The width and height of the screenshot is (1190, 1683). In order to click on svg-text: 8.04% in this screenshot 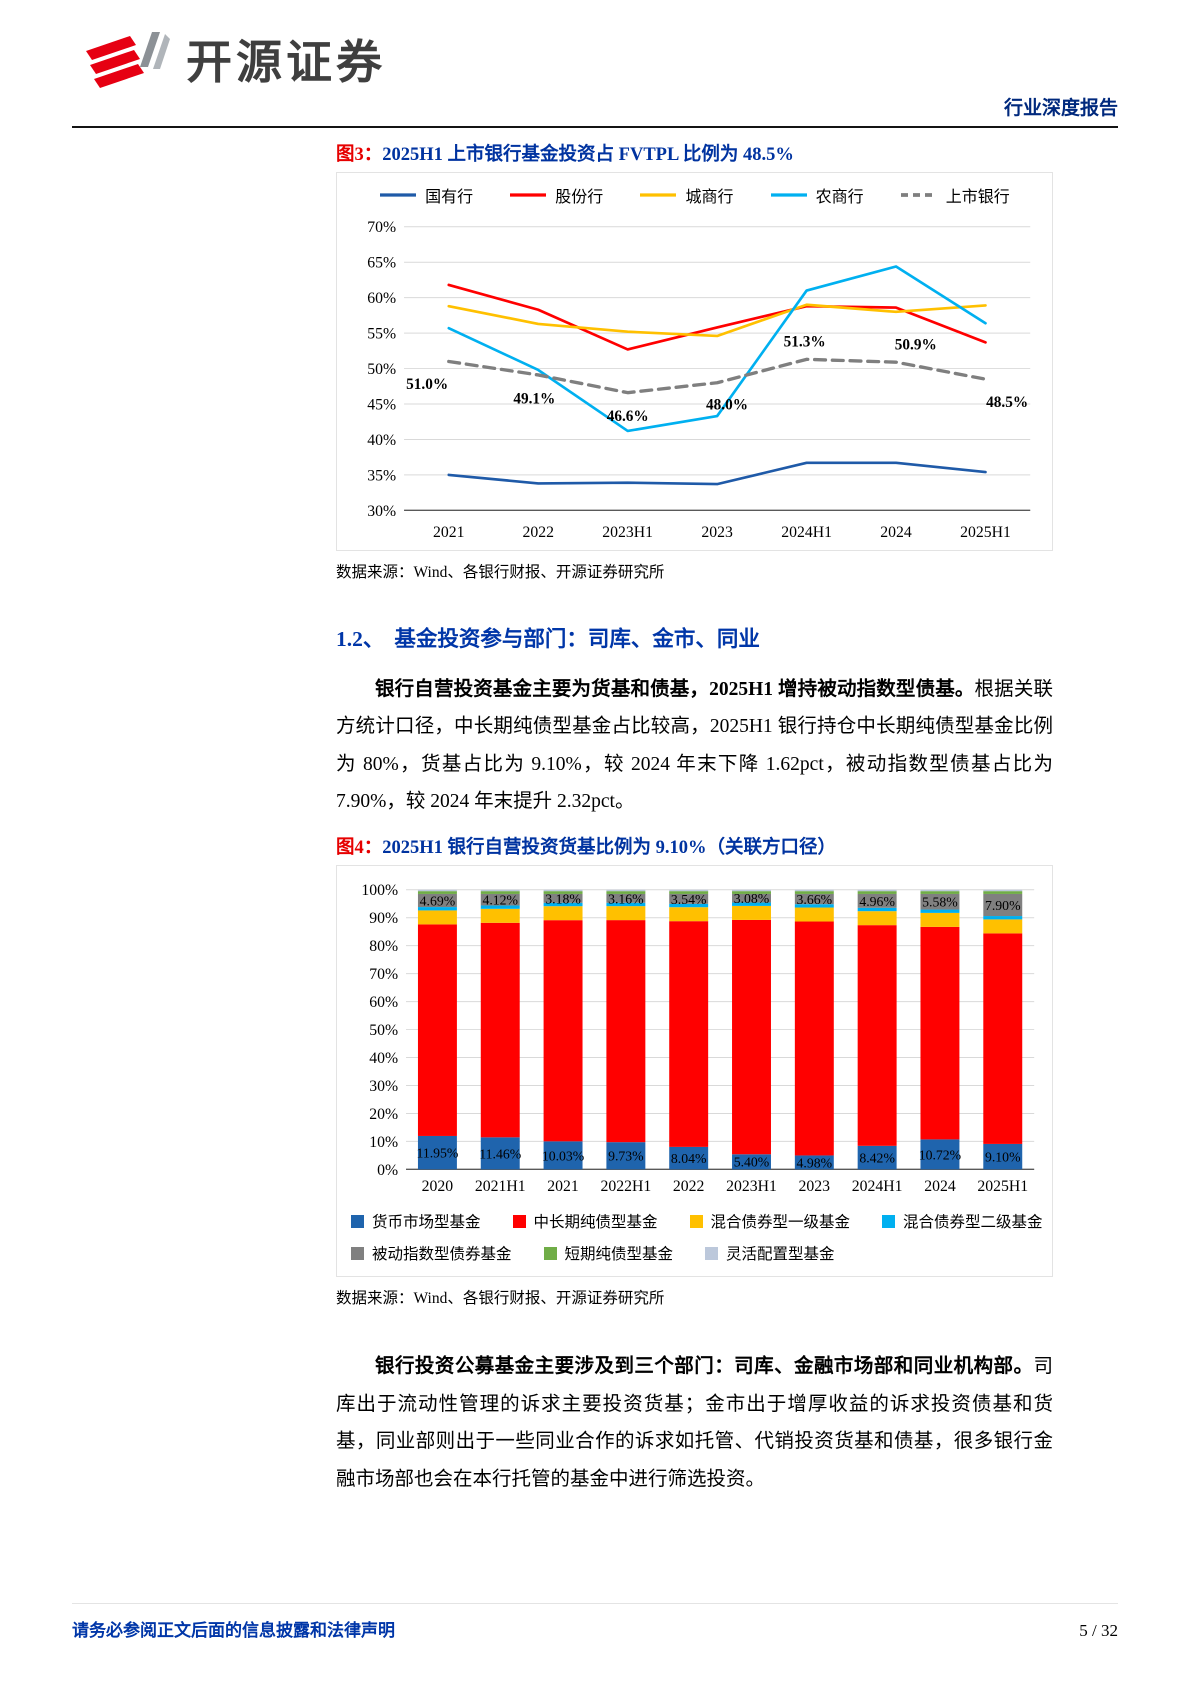, I will do `click(689, 1158)`.